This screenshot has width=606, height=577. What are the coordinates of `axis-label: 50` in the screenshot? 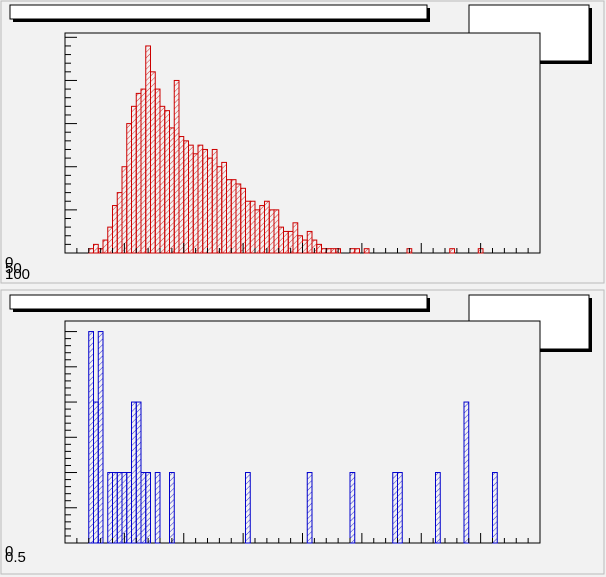 It's located at (13, 268).